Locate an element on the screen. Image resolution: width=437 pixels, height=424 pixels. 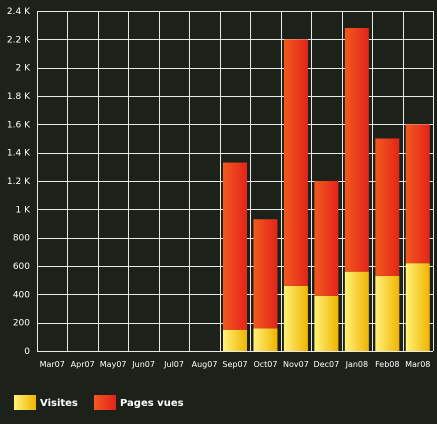
x-tick-label: Dec07 is located at coordinates (327, 364).